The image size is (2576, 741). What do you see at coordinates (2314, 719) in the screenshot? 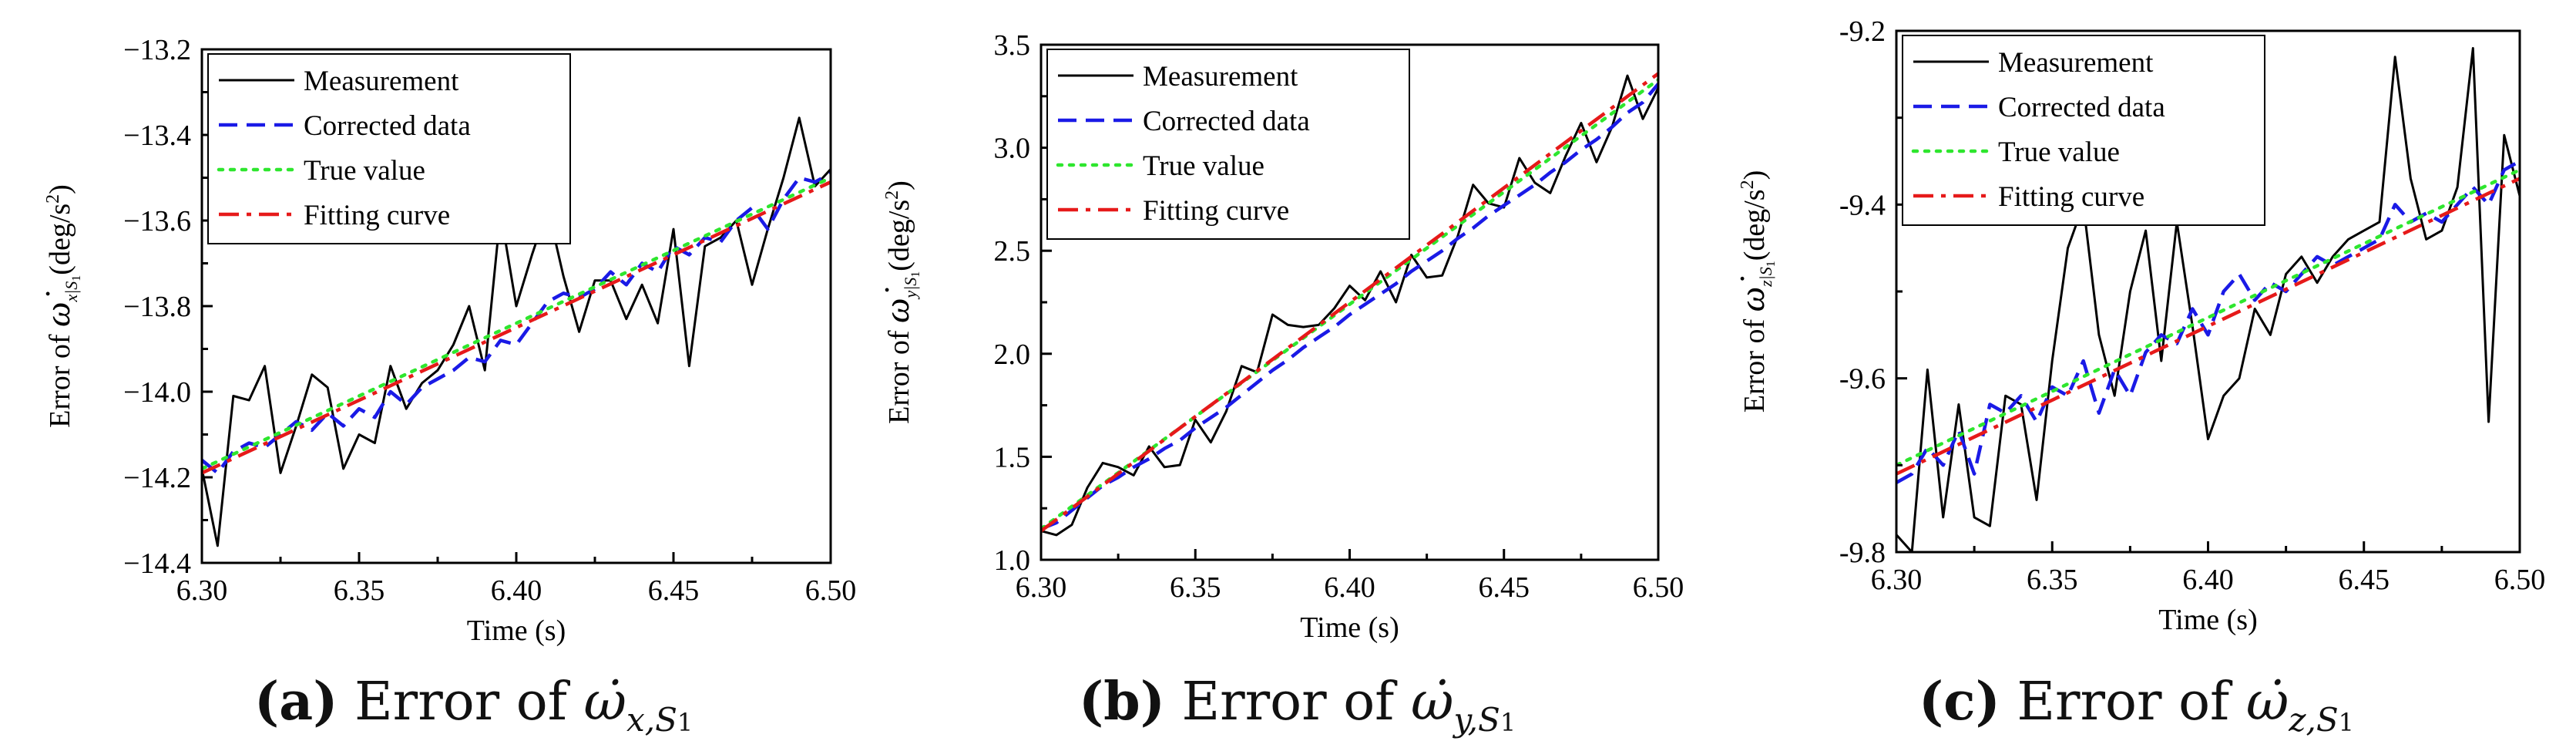
I see `caption-c-sub: z,S` at bounding box center [2314, 719].